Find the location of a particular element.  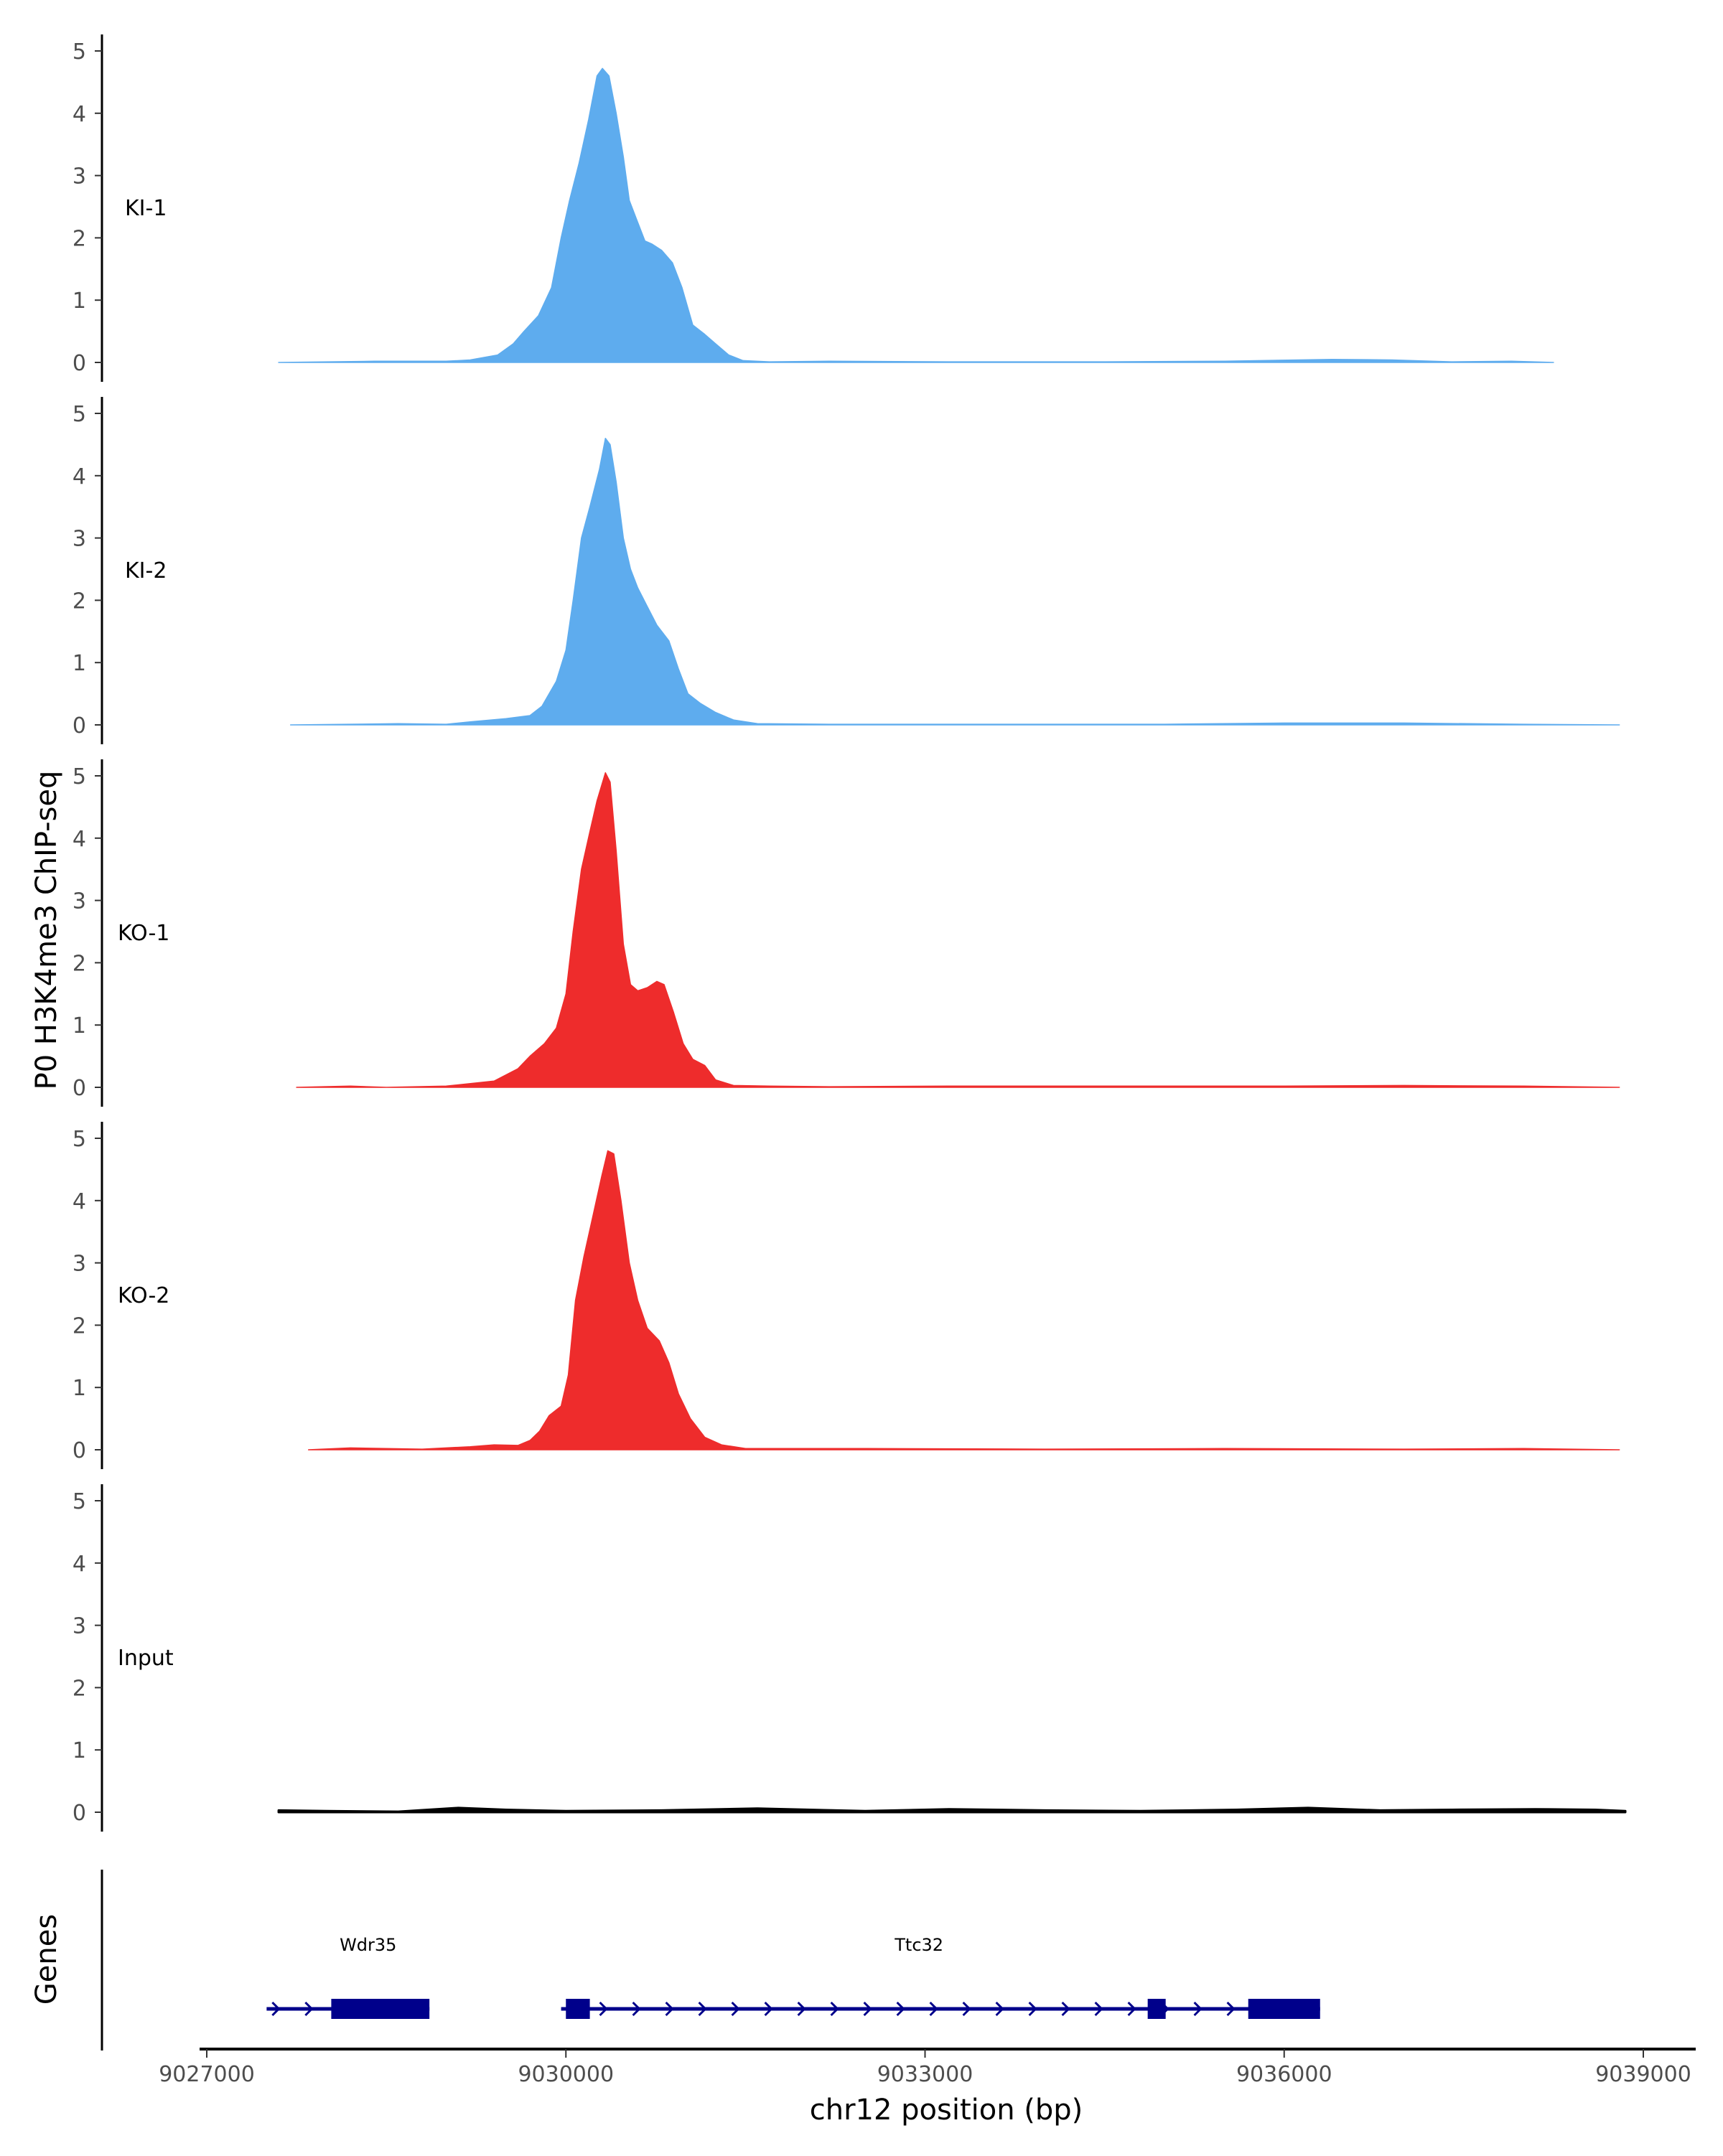

track-label: KO-1 is located at coordinates (143, 933).